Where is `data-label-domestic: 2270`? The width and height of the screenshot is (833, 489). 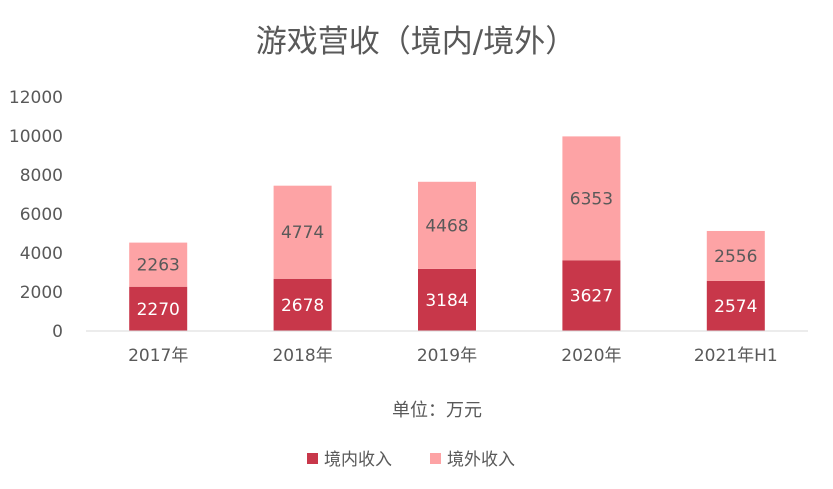
data-label-domestic: 2270 is located at coordinates (158, 310).